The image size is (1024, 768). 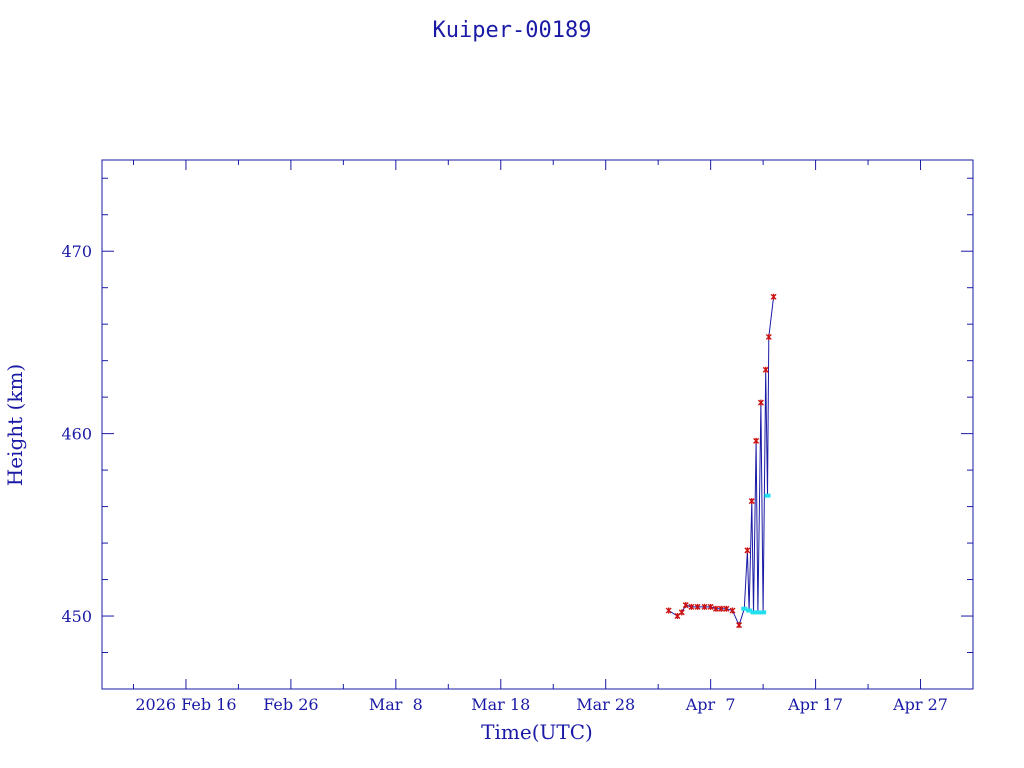 What do you see at coordinates (15, 425) in the screenshot?
I see `y-axis-label: Height (km)` at bounding box center [15, 425].